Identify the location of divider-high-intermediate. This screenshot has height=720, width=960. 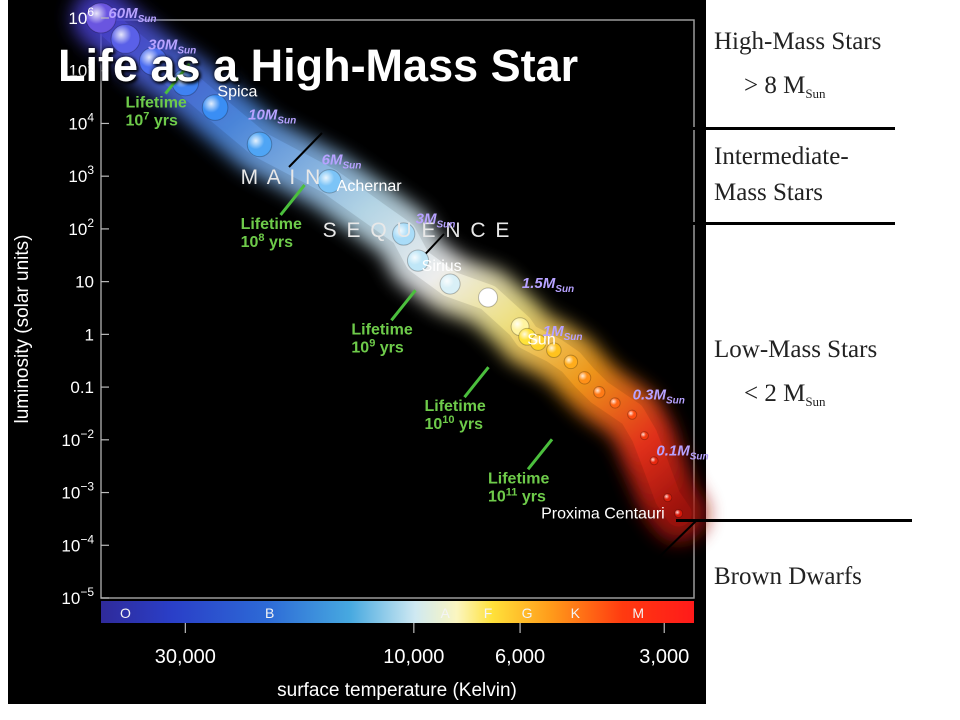
(793, 128).